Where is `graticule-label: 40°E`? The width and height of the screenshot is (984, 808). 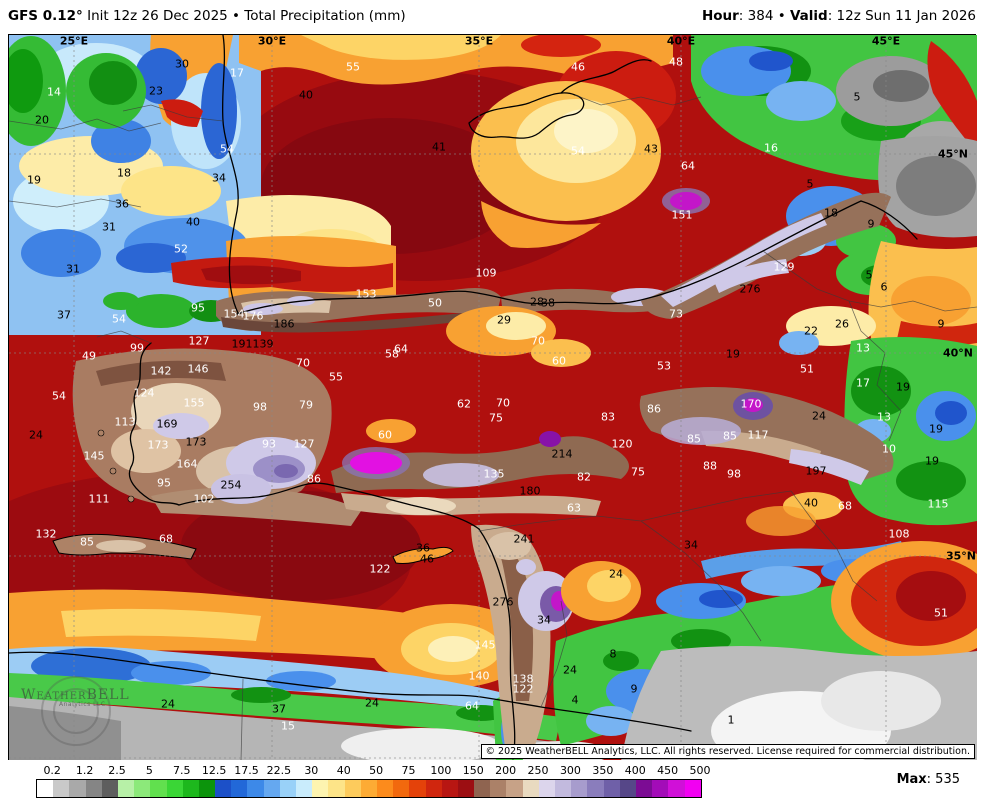
graticule-label: 40°E is located at coordinates (681, 41).